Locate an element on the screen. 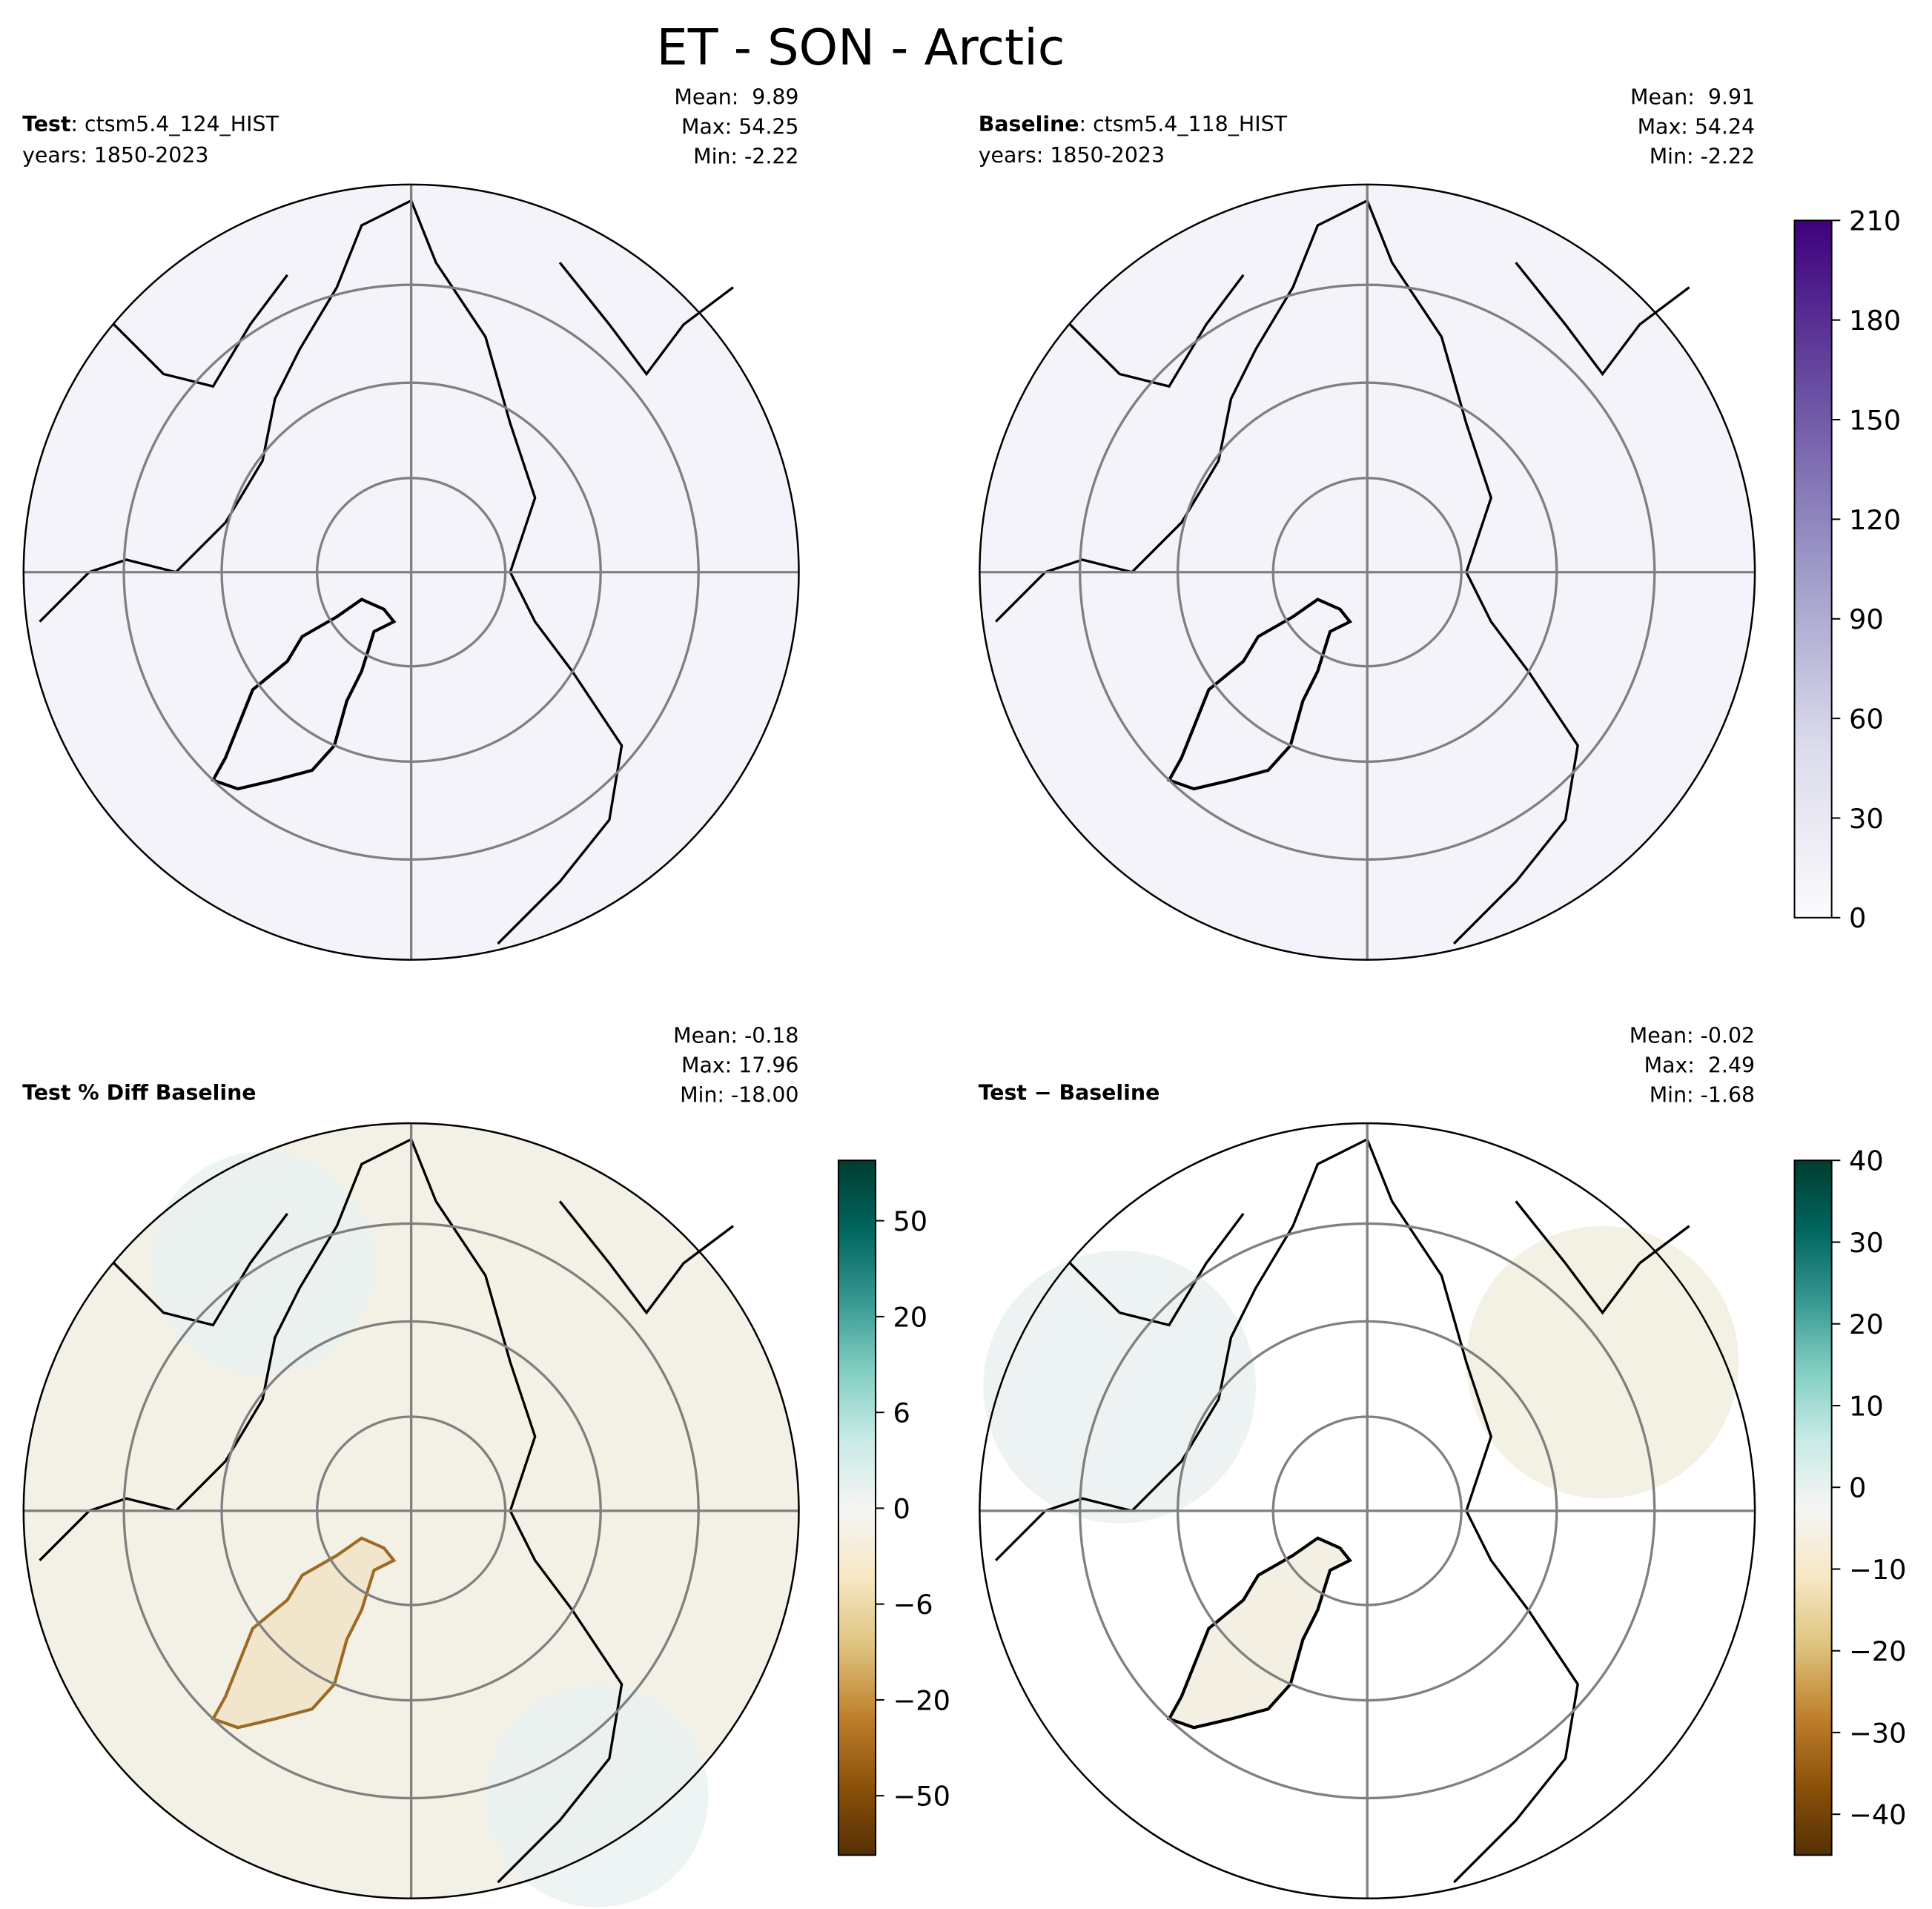 The width and height of the screenshot is (1932, 1909). colorbar-tick-label: −30 is located at coordinates (1878, 1733).